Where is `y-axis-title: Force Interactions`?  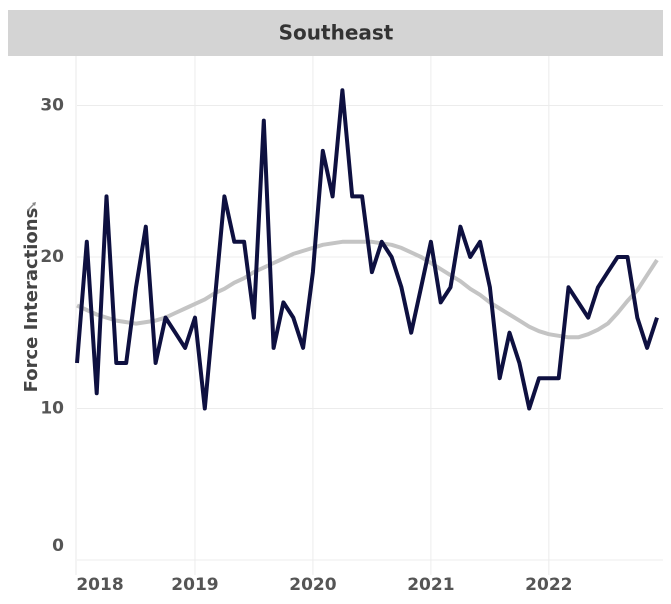 y-axis-title: Force Interactions is located at coordinates (31, 300).